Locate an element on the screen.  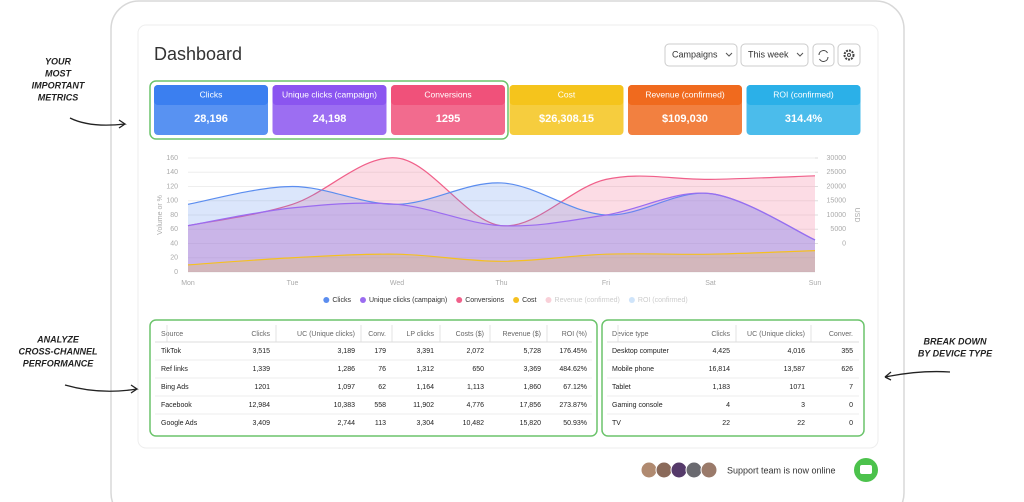
metric-label: Unique clicks (campaign) is located at coordinates (329, 94).